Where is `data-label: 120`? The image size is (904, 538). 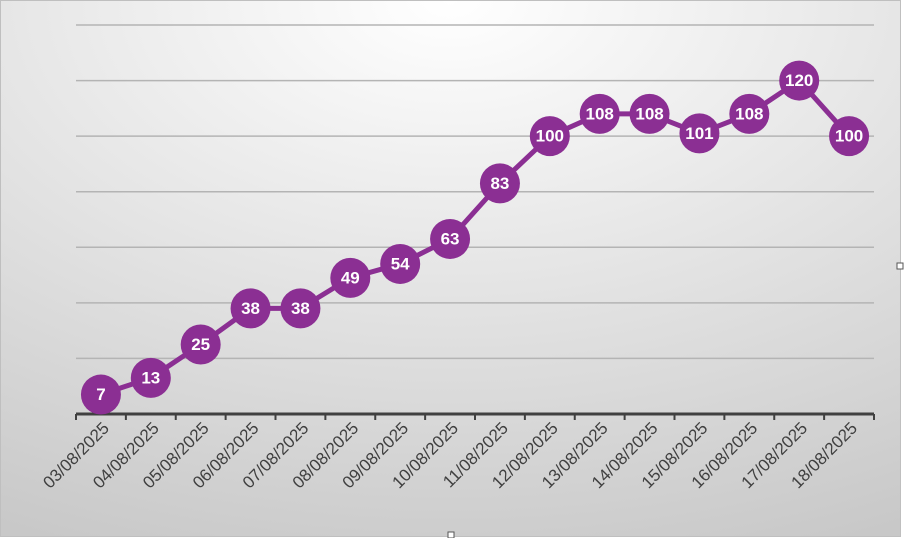
data-label: 120 is located at coordinates (799, 80).